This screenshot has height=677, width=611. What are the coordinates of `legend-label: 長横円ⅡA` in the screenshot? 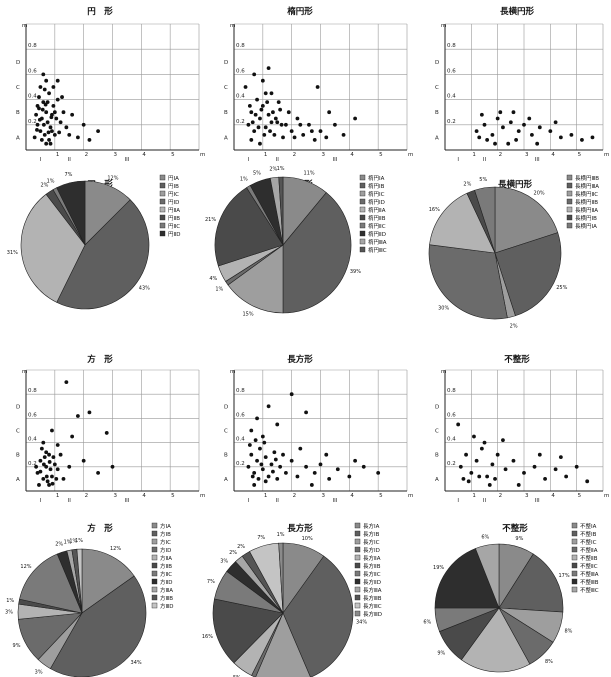 It's located at (586, 210).